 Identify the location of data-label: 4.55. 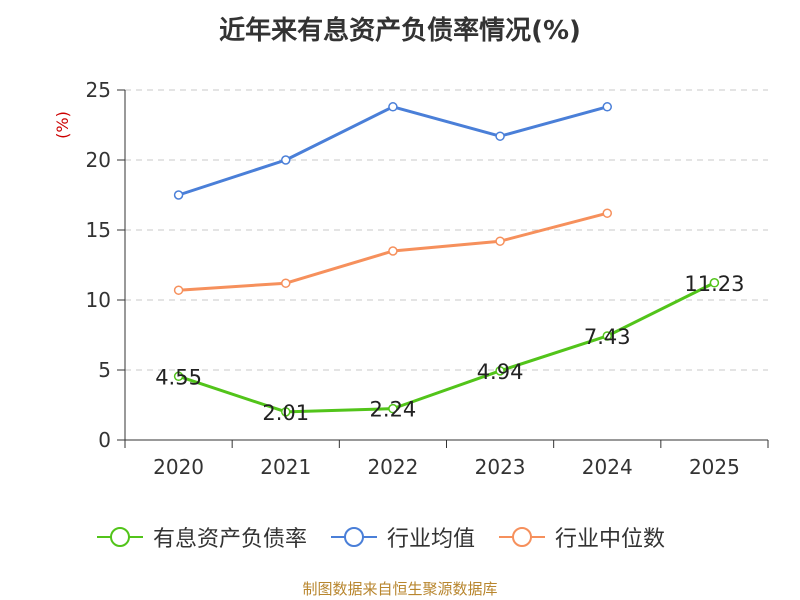
(178, 377).